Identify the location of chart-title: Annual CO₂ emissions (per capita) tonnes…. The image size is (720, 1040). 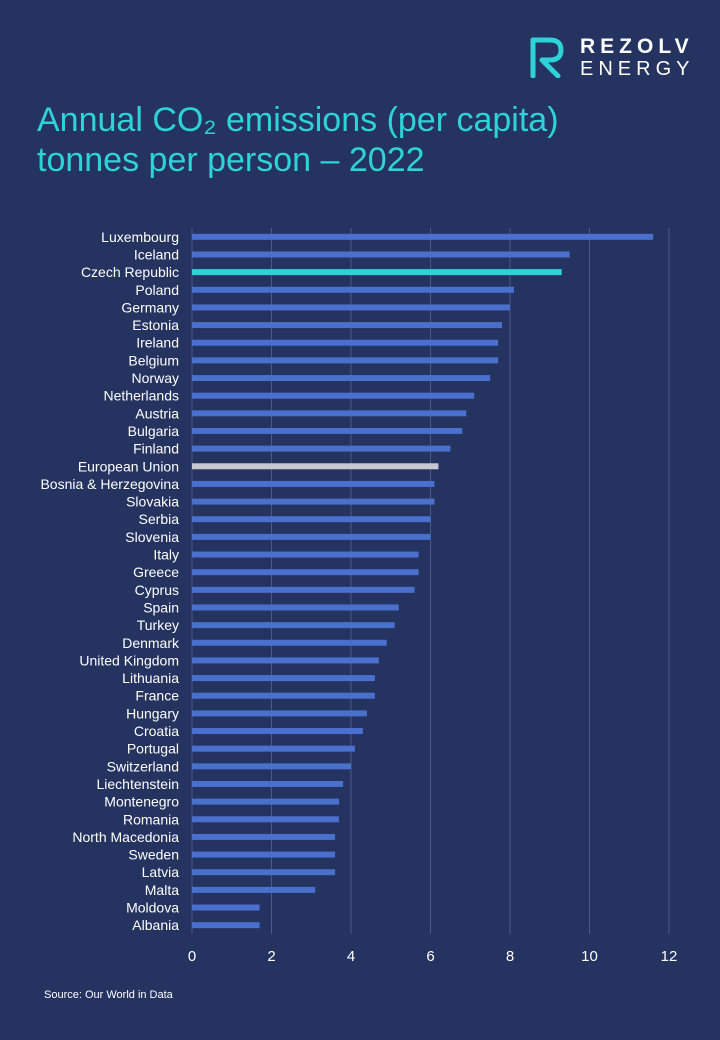
(298, 140).